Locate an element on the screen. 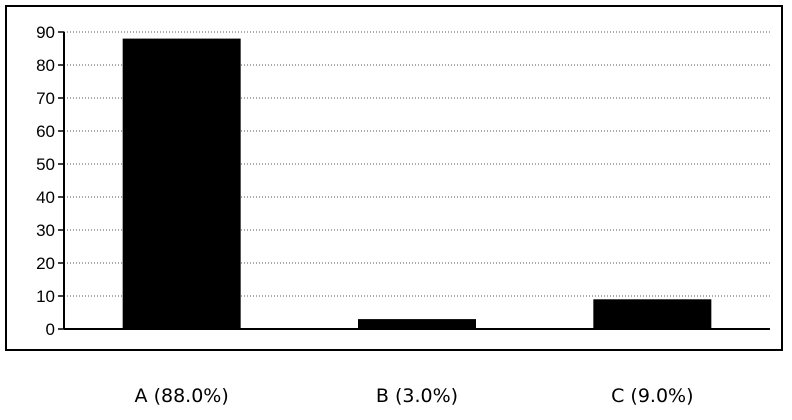 The width and height of the screenshot is (792, 420). y-tick-label: 20 is located at coordinates (45, 263).